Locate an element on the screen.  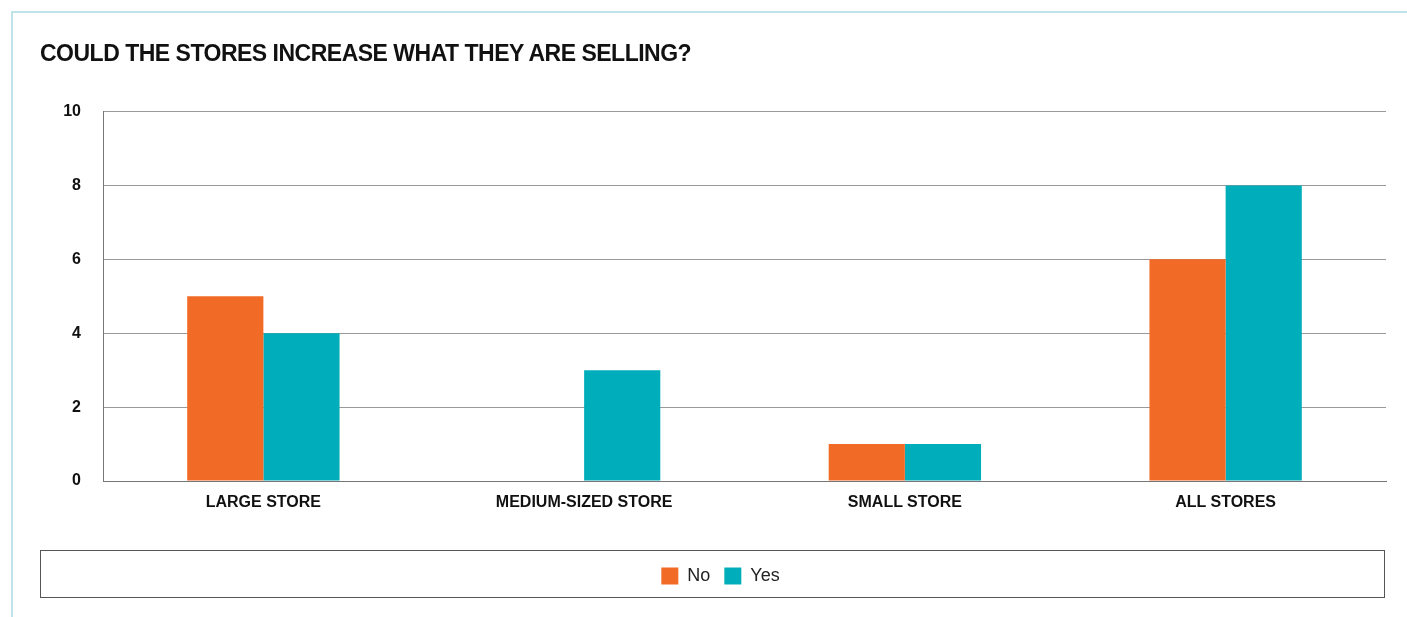
x-tick-label: ALL STORES is located at coordinates (1226, 502).